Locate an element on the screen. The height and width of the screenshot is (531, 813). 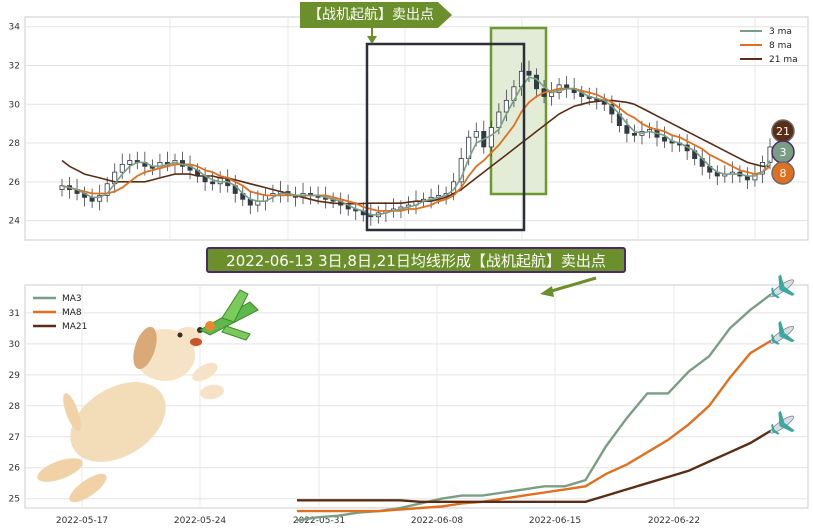
bottom-y-tick-label: 27 is located at coordinates (14, 438).